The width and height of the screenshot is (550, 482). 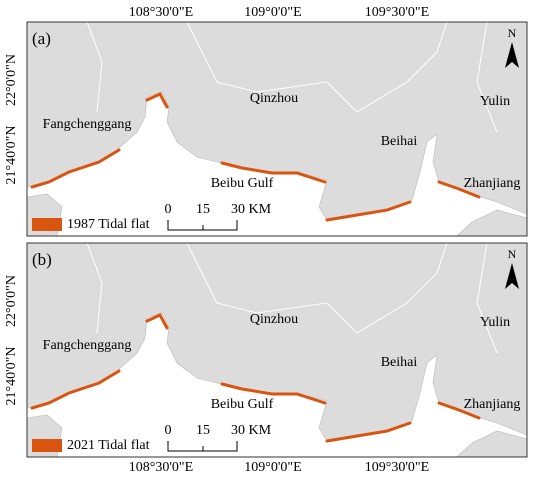 What do you see at coordinates (41, 38) in the screenshot?
I see `panel-label: (a)` at bounding box center [41, 38].